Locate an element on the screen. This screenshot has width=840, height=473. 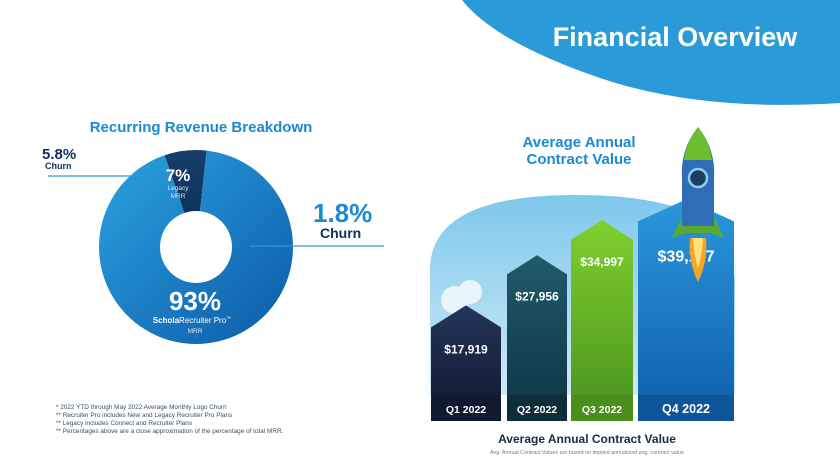
recruiter-churn-percent: 1.8% is located at coordinates (342, 213).